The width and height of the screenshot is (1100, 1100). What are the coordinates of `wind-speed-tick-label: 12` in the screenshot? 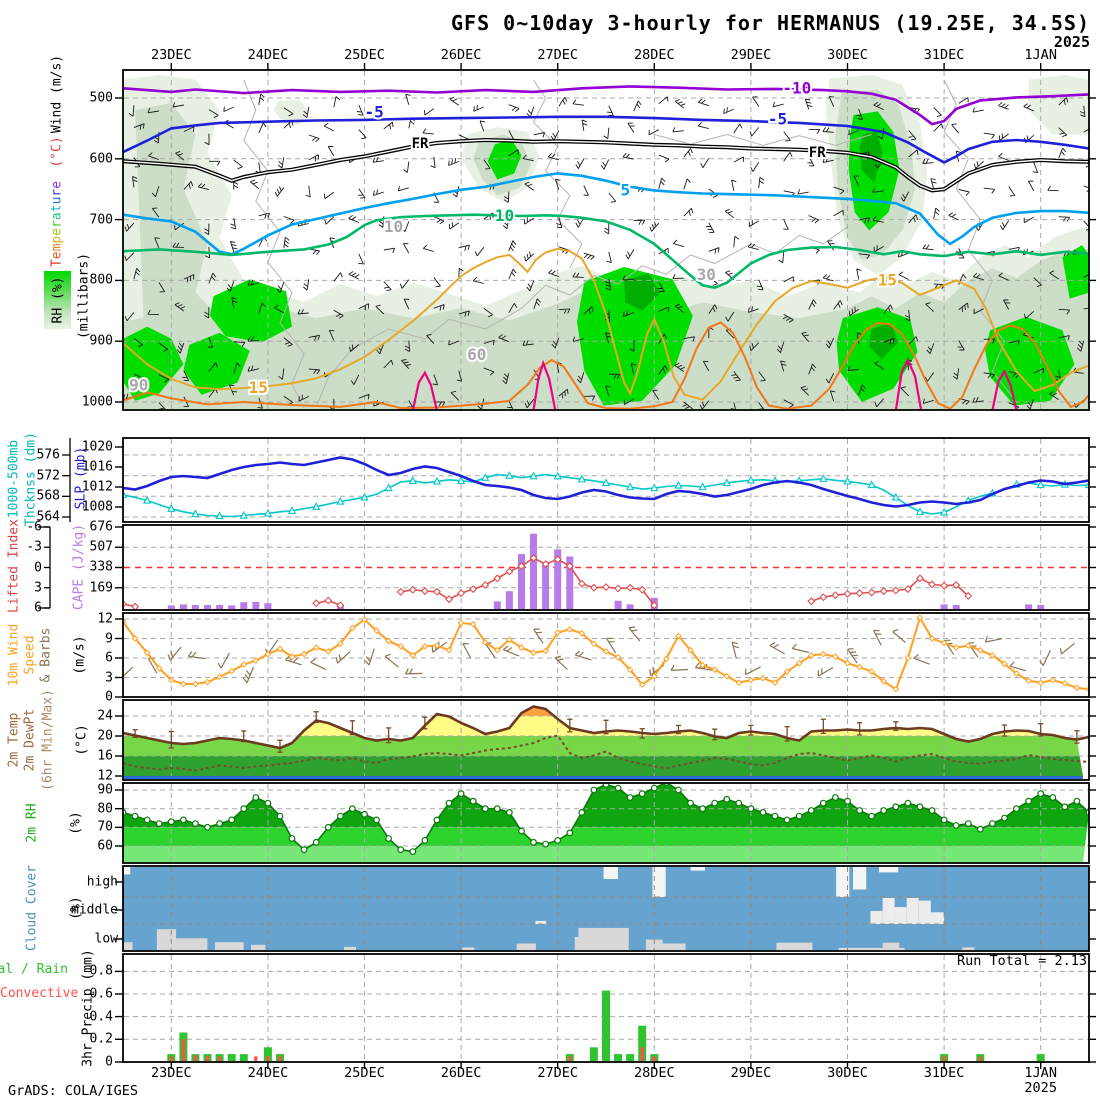 It's located at (105, 619).